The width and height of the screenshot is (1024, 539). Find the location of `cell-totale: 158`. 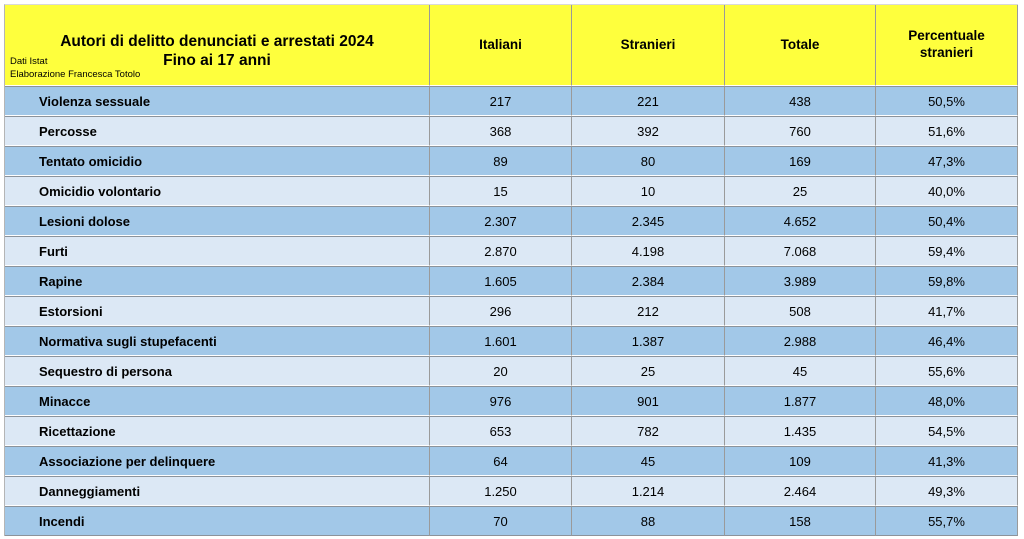

cell-totale: 158 is located at coordinates (800, 521).